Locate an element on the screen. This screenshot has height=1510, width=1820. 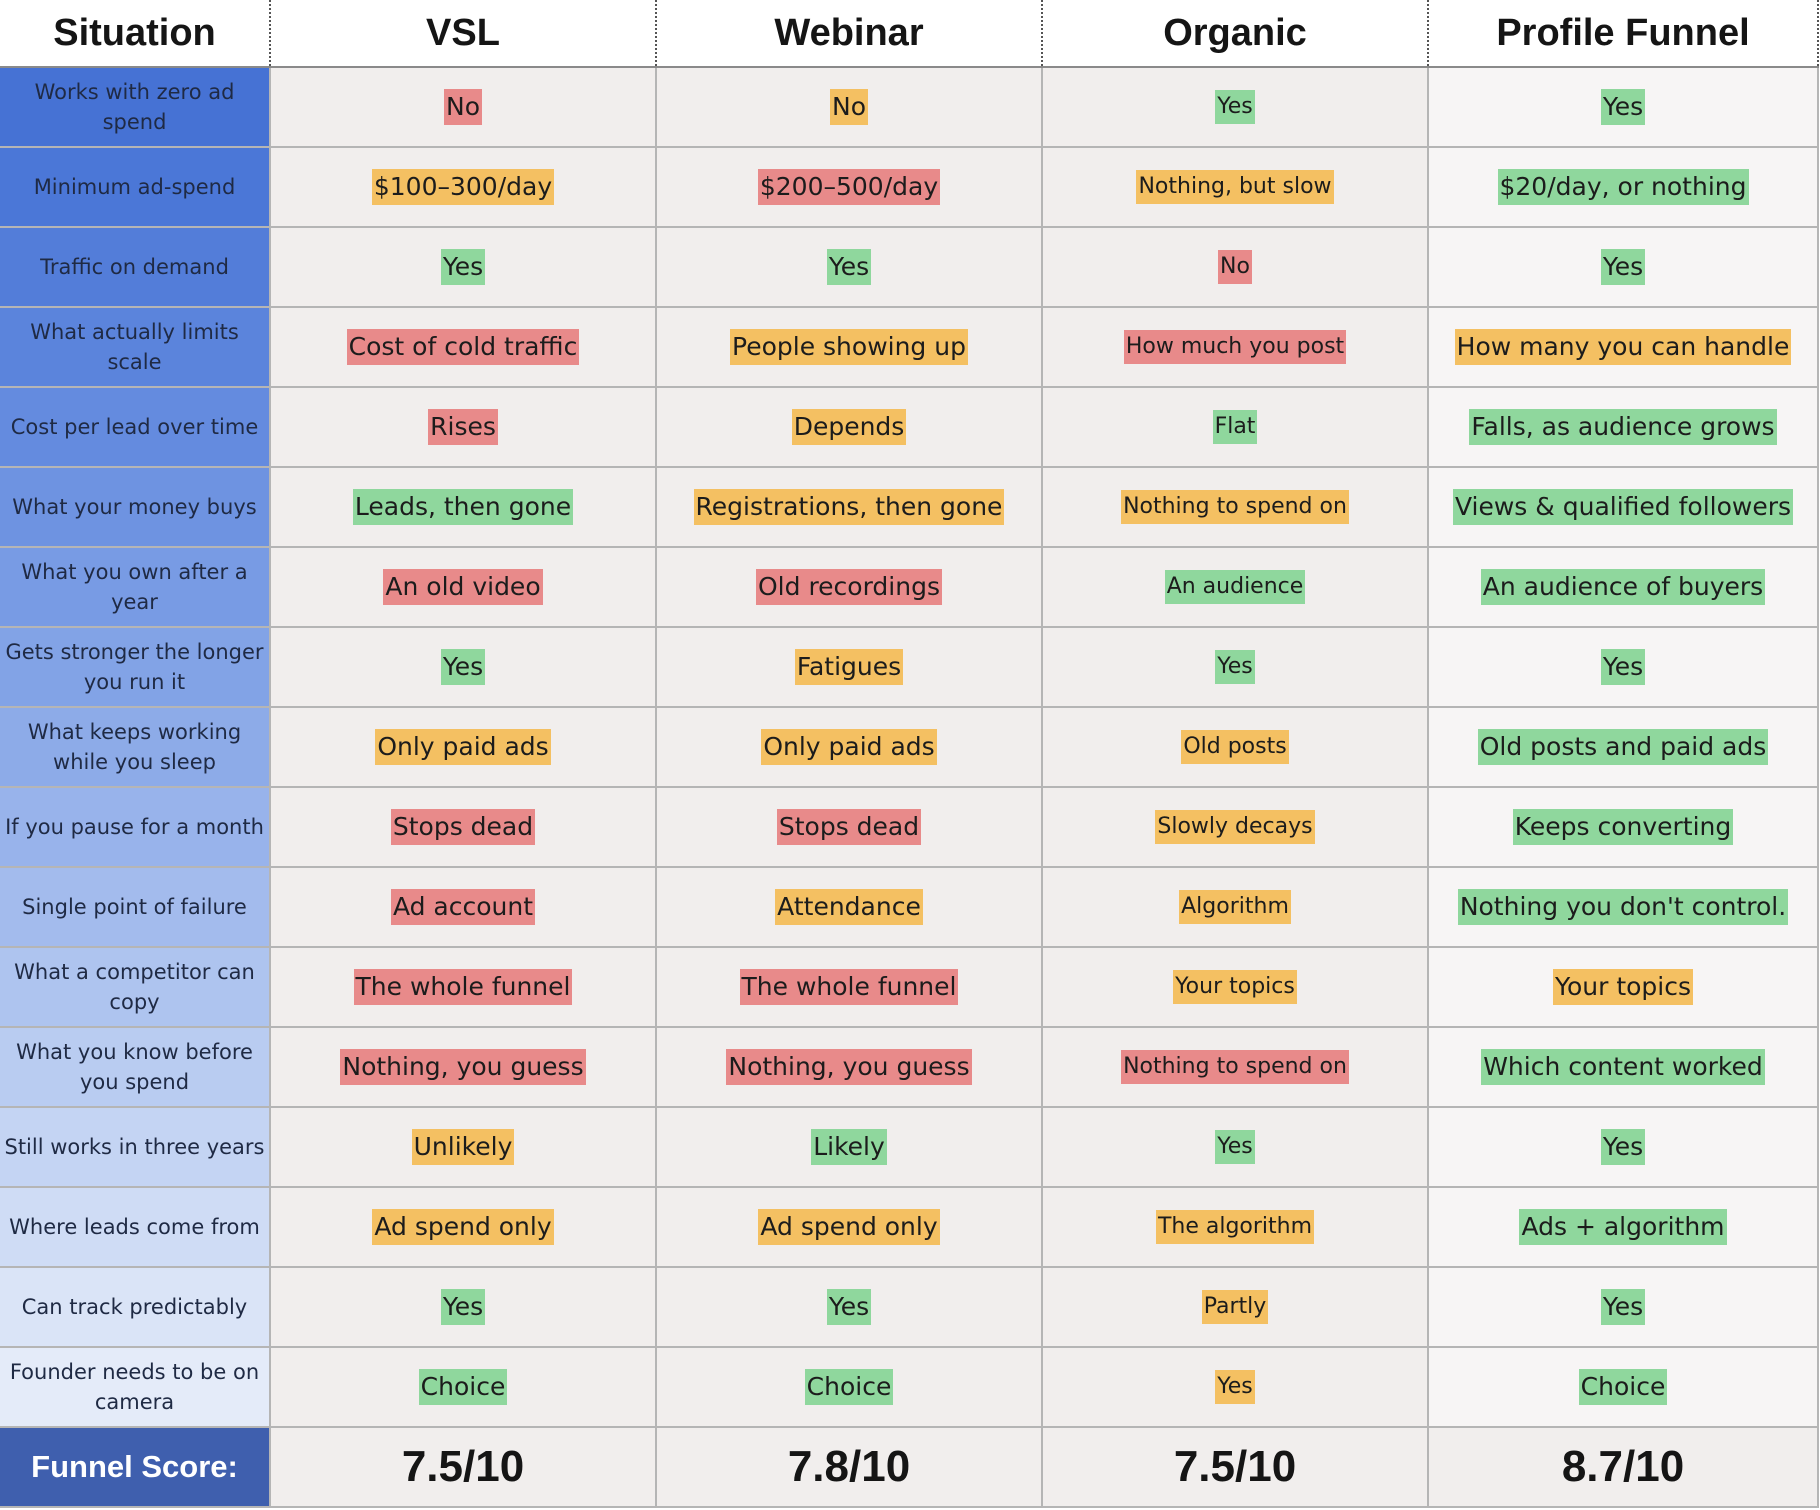
table-row: Works with zero ad spend No No Yes Yes is located at coordinates (909, 107).